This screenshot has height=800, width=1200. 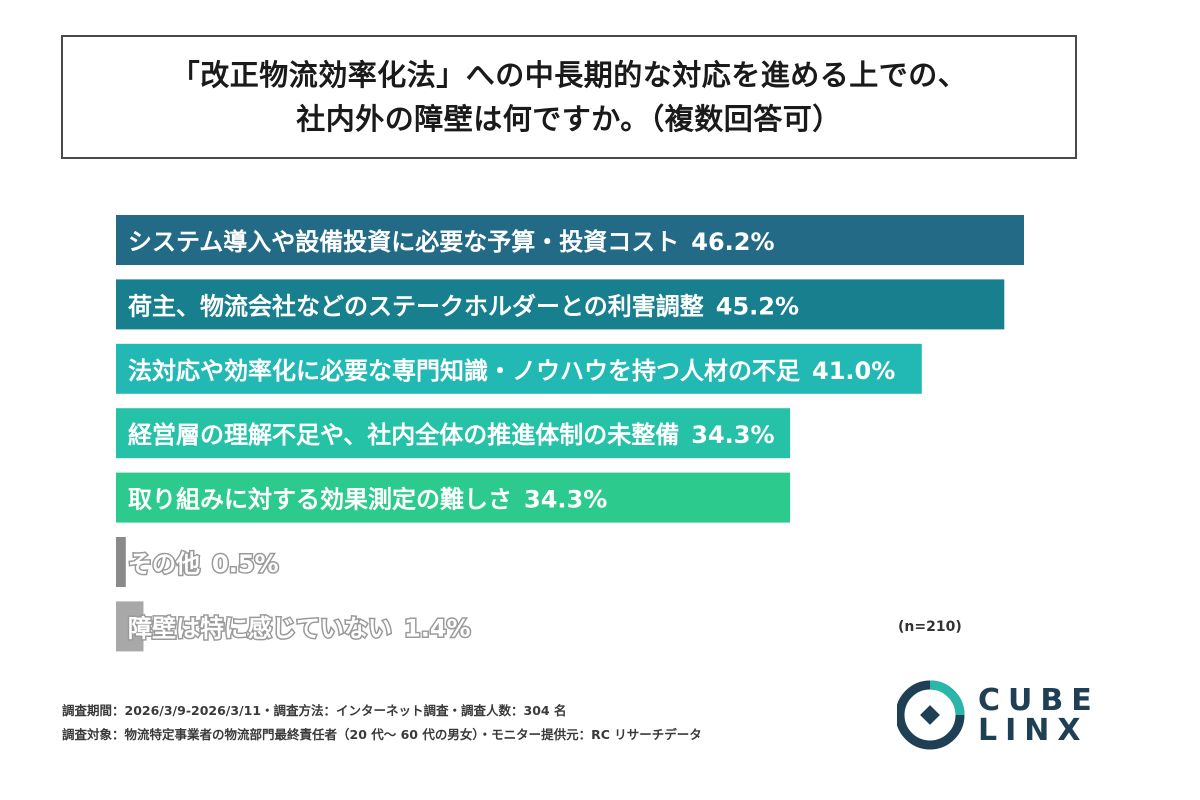 I want to click on chart-title-line-2: 社内外の障壁は何ですか。（複数回答可）, so click(x=569, y=119).